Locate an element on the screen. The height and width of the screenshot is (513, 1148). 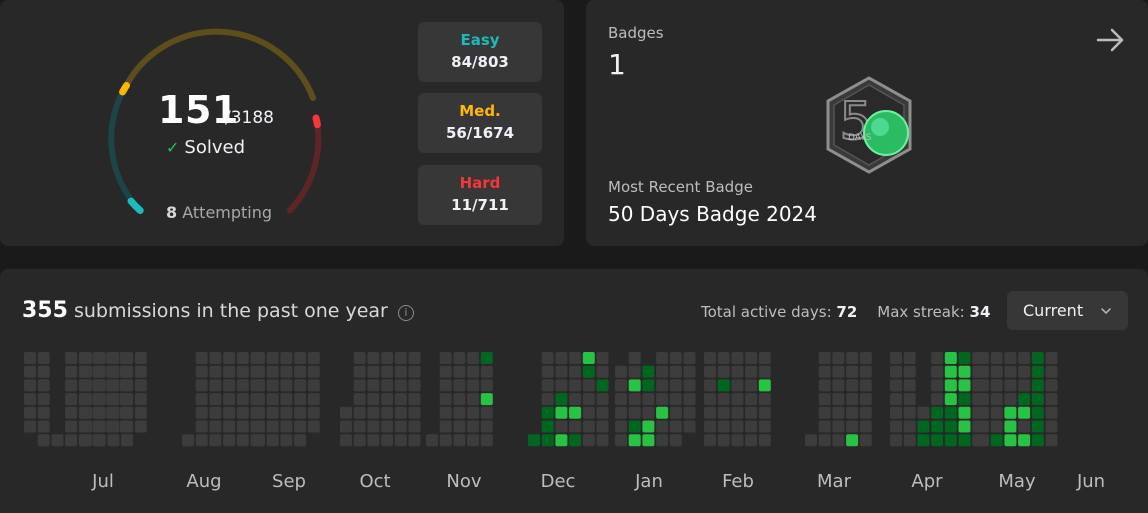
year-dropdown: Current is located at coordinates (1067, 310).